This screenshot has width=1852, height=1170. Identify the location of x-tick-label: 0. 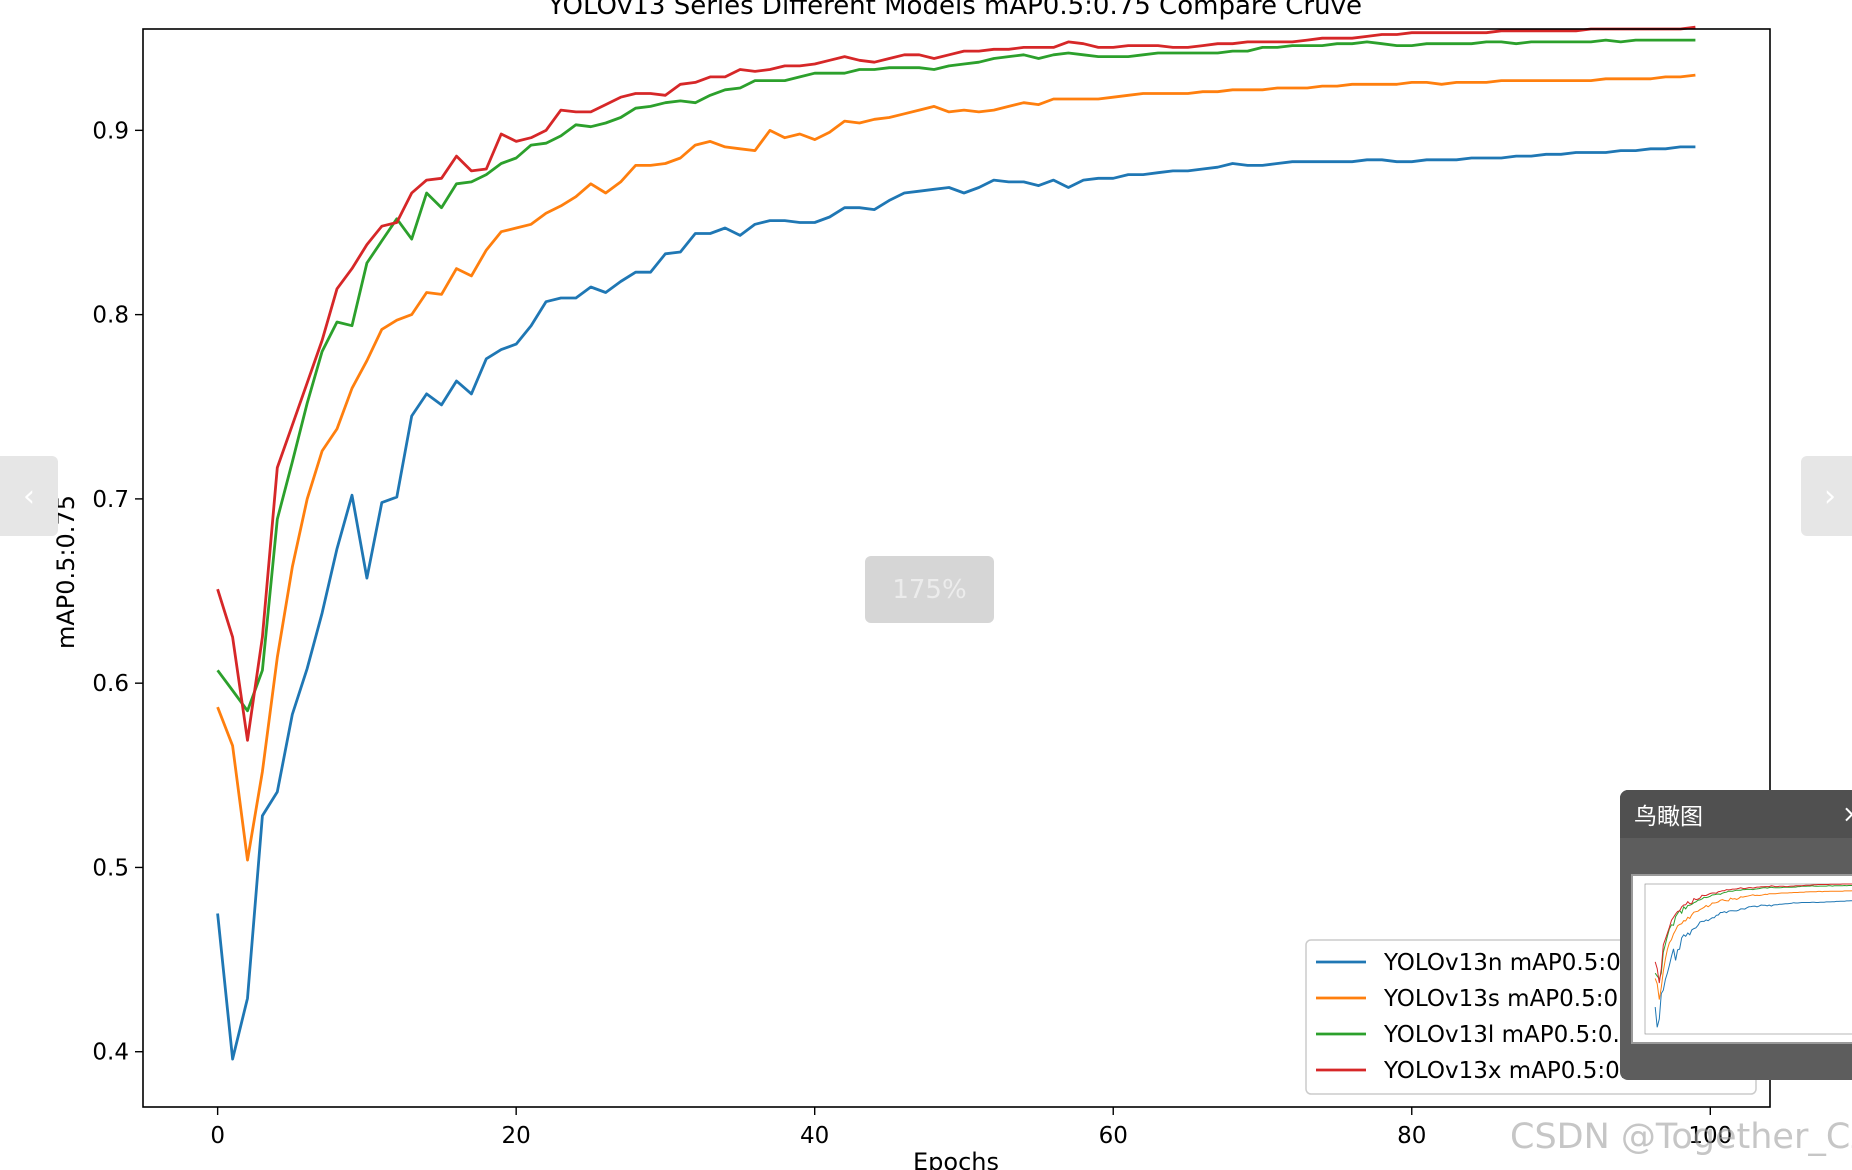
(217, 1136).